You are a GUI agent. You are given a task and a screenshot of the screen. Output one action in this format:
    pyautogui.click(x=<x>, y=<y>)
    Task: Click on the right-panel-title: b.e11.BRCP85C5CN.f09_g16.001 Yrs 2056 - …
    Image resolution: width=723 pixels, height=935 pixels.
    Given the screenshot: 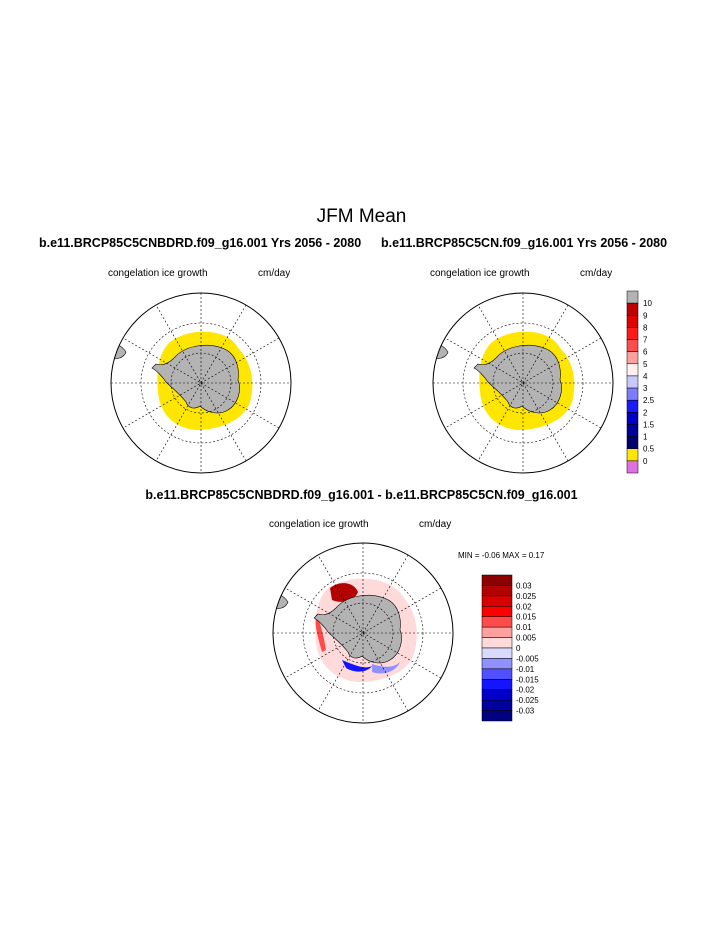 What is the action you would take?
    pyautogui.click(x=524, y=243)
    